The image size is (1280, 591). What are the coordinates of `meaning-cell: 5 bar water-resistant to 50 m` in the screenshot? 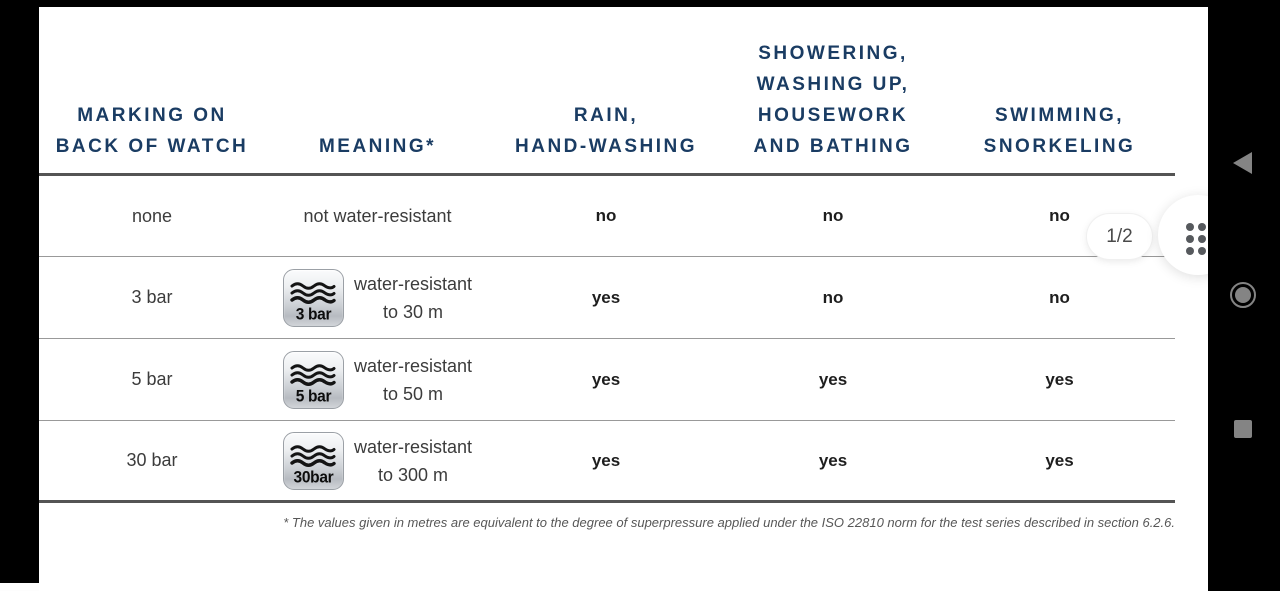 It's located at (377, 379).